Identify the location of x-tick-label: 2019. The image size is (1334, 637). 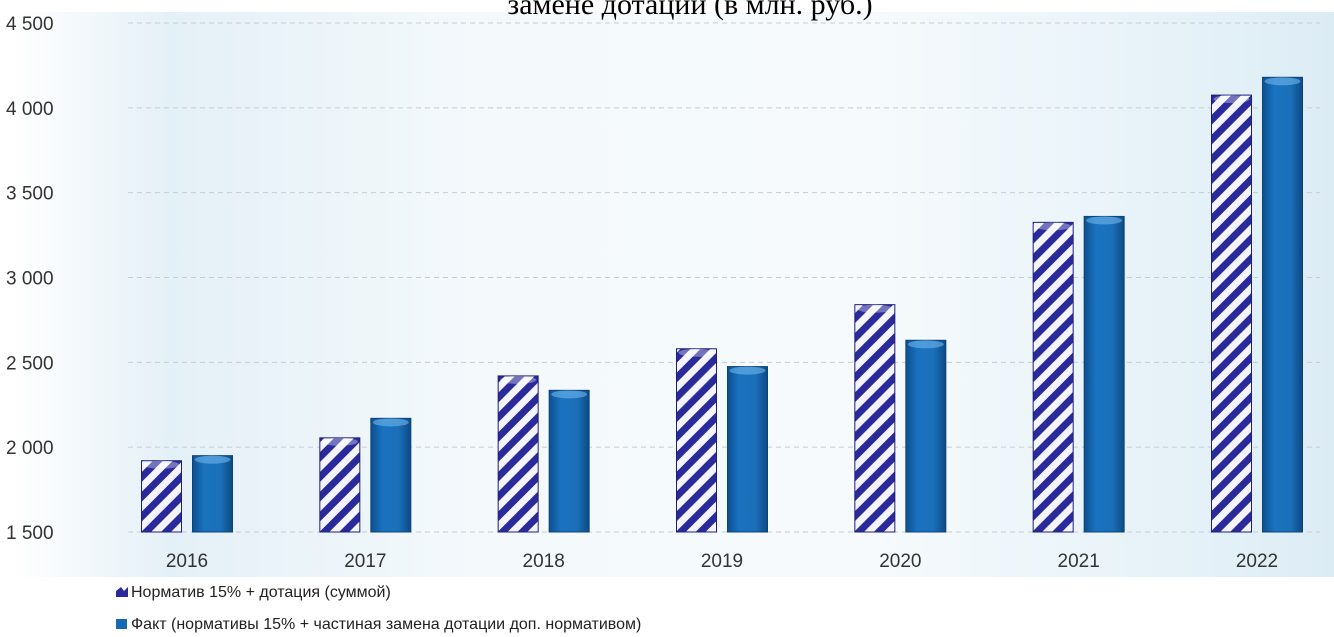
(722, 561).